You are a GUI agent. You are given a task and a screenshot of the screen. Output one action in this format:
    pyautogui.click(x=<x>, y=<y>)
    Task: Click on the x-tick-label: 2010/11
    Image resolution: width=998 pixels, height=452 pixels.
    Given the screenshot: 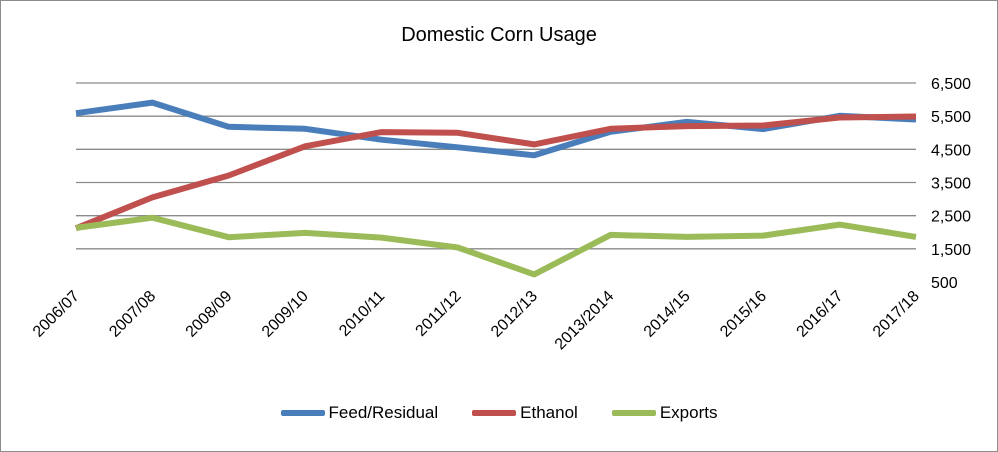 What is the action you would take?
    pyautogui.click(x=362, y=314)
    